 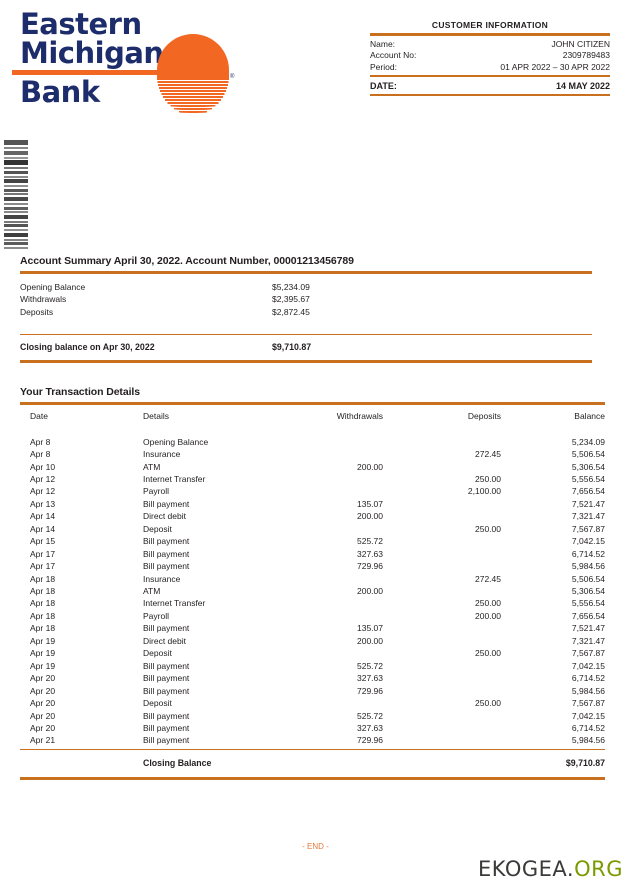 What do you see at coordinates (488, 615) in the screenshot?
I see `cell-deposits: 200.00` at bounding box center [488, 615].